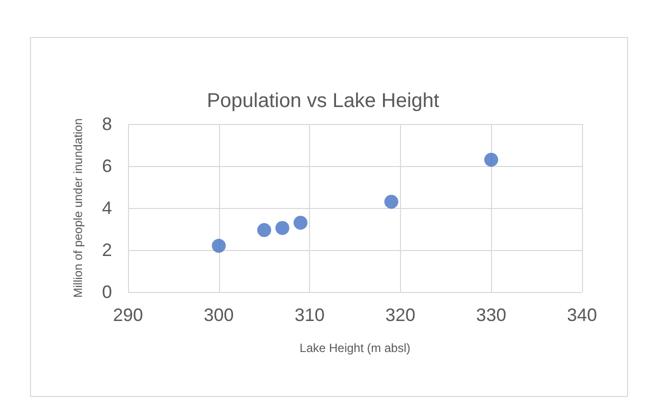 This screenshot has height=407, width=646. I want to click on y-tick-label: 8, so click(107, 124).